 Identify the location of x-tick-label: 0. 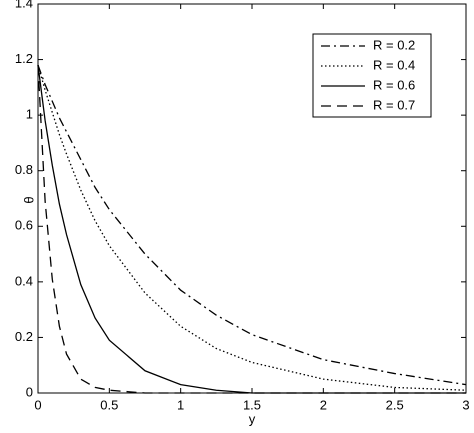
(37, 404).